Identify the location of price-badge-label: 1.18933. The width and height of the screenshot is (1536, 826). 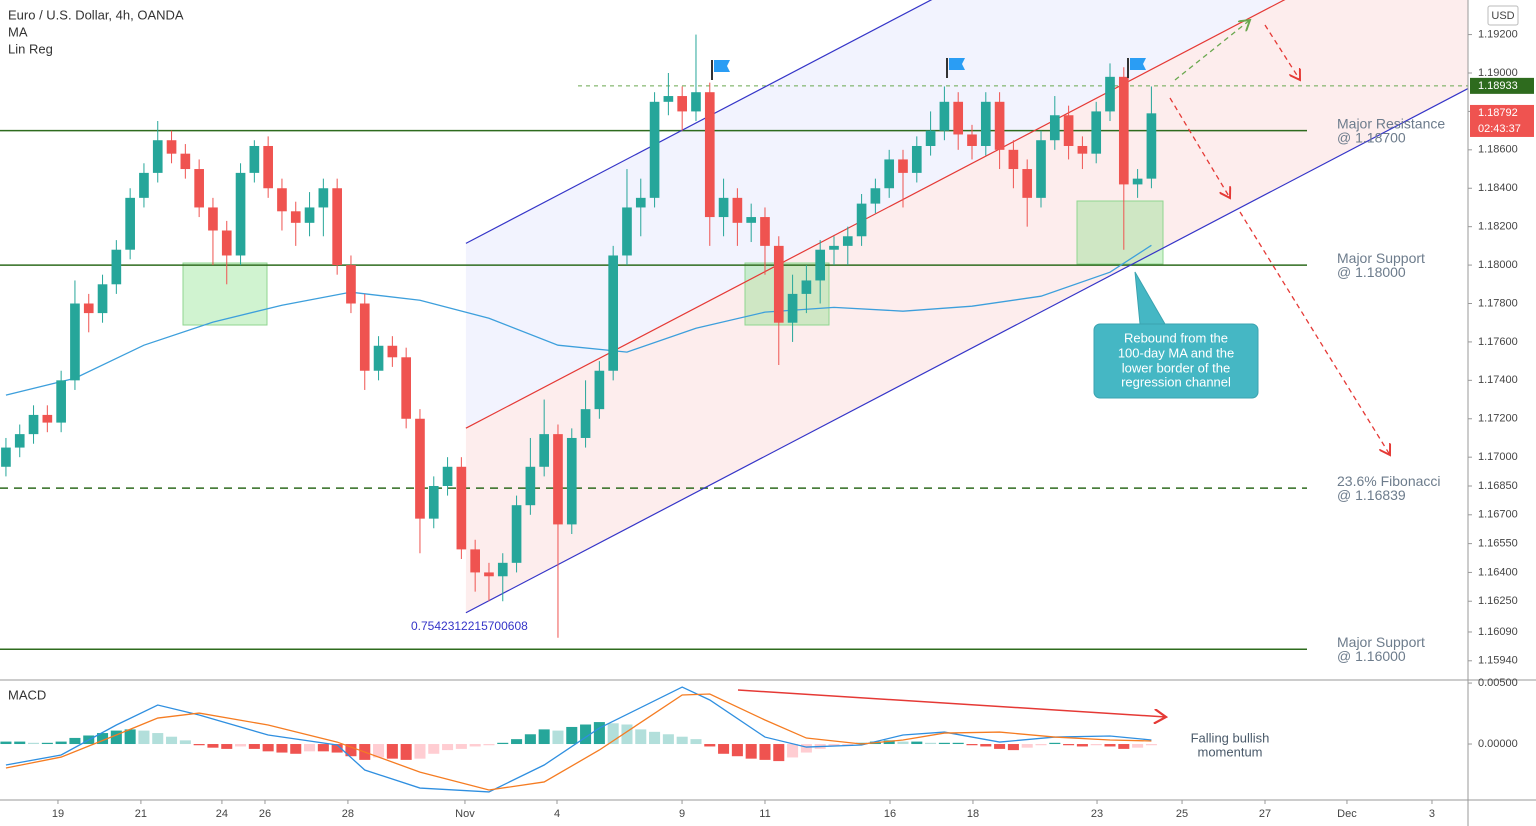
(1498, 86).